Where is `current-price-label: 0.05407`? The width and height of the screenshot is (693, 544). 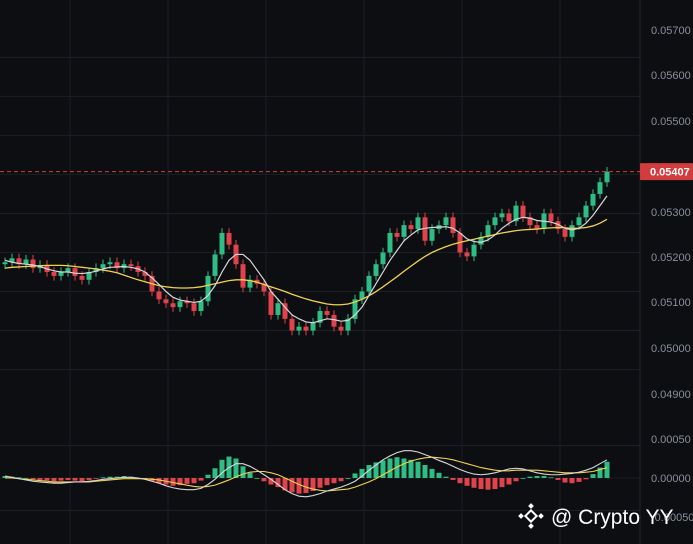 current-price-label: 0.05407 is located at coordinates (670, 173).